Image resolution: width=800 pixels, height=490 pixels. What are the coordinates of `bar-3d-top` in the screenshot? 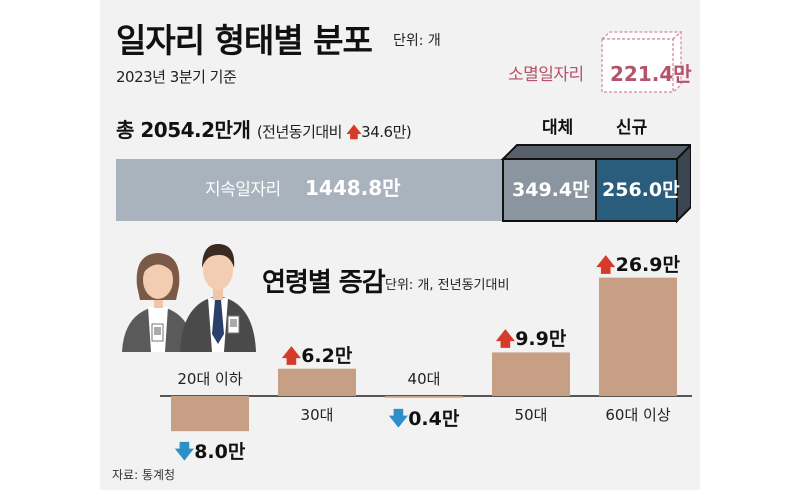 It's located at (595, 152).